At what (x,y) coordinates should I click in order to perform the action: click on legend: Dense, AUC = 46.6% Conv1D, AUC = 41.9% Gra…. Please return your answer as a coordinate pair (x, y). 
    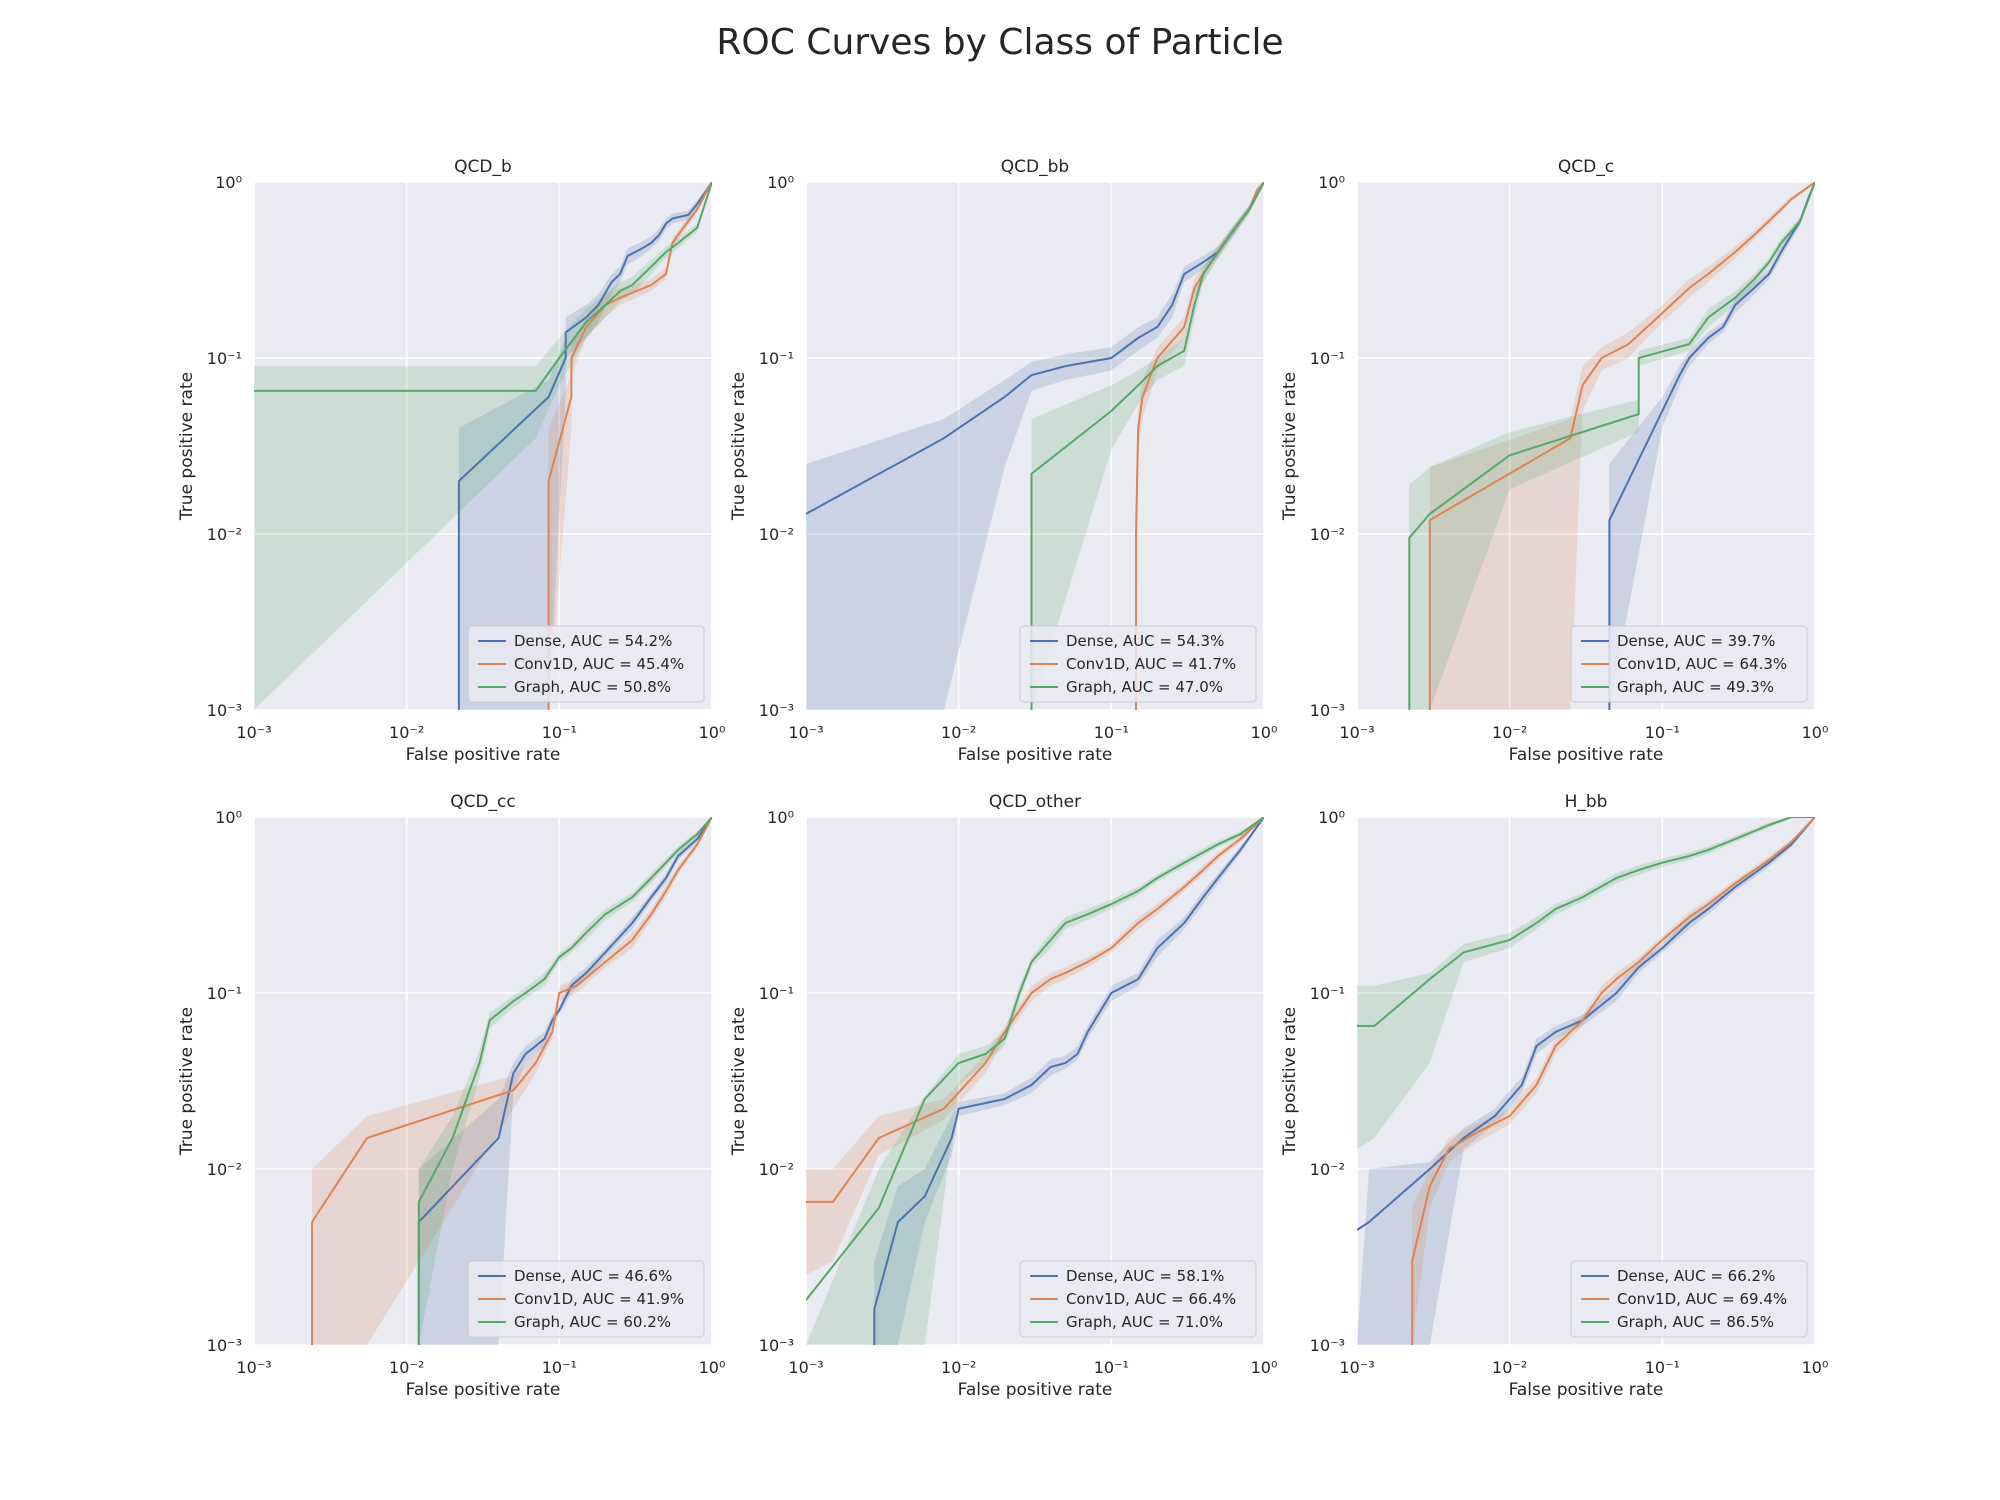
    Looking at the image, I should click on (586, 1299).